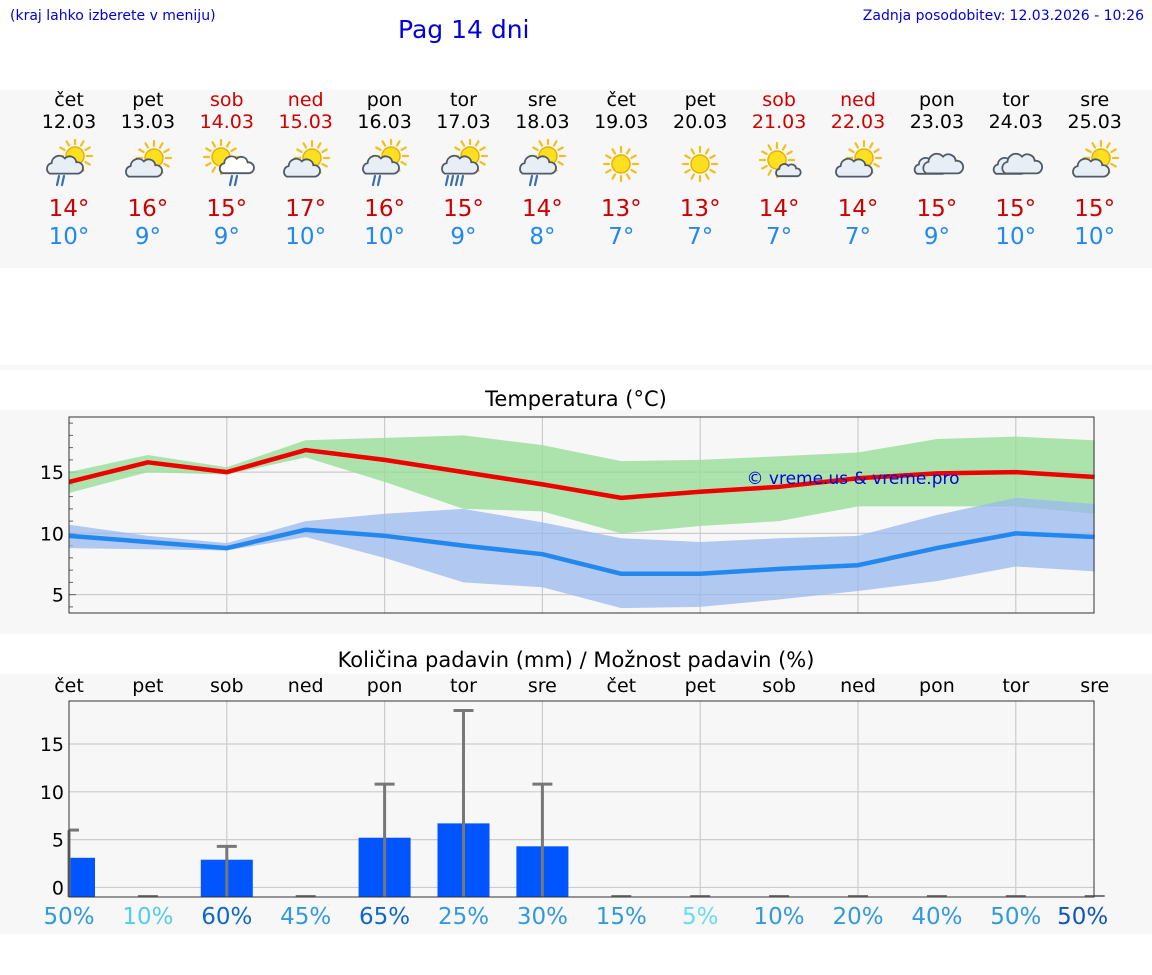 The image size is (1152, 975). I want to click on x-category-label: sob, so click(227, 686).